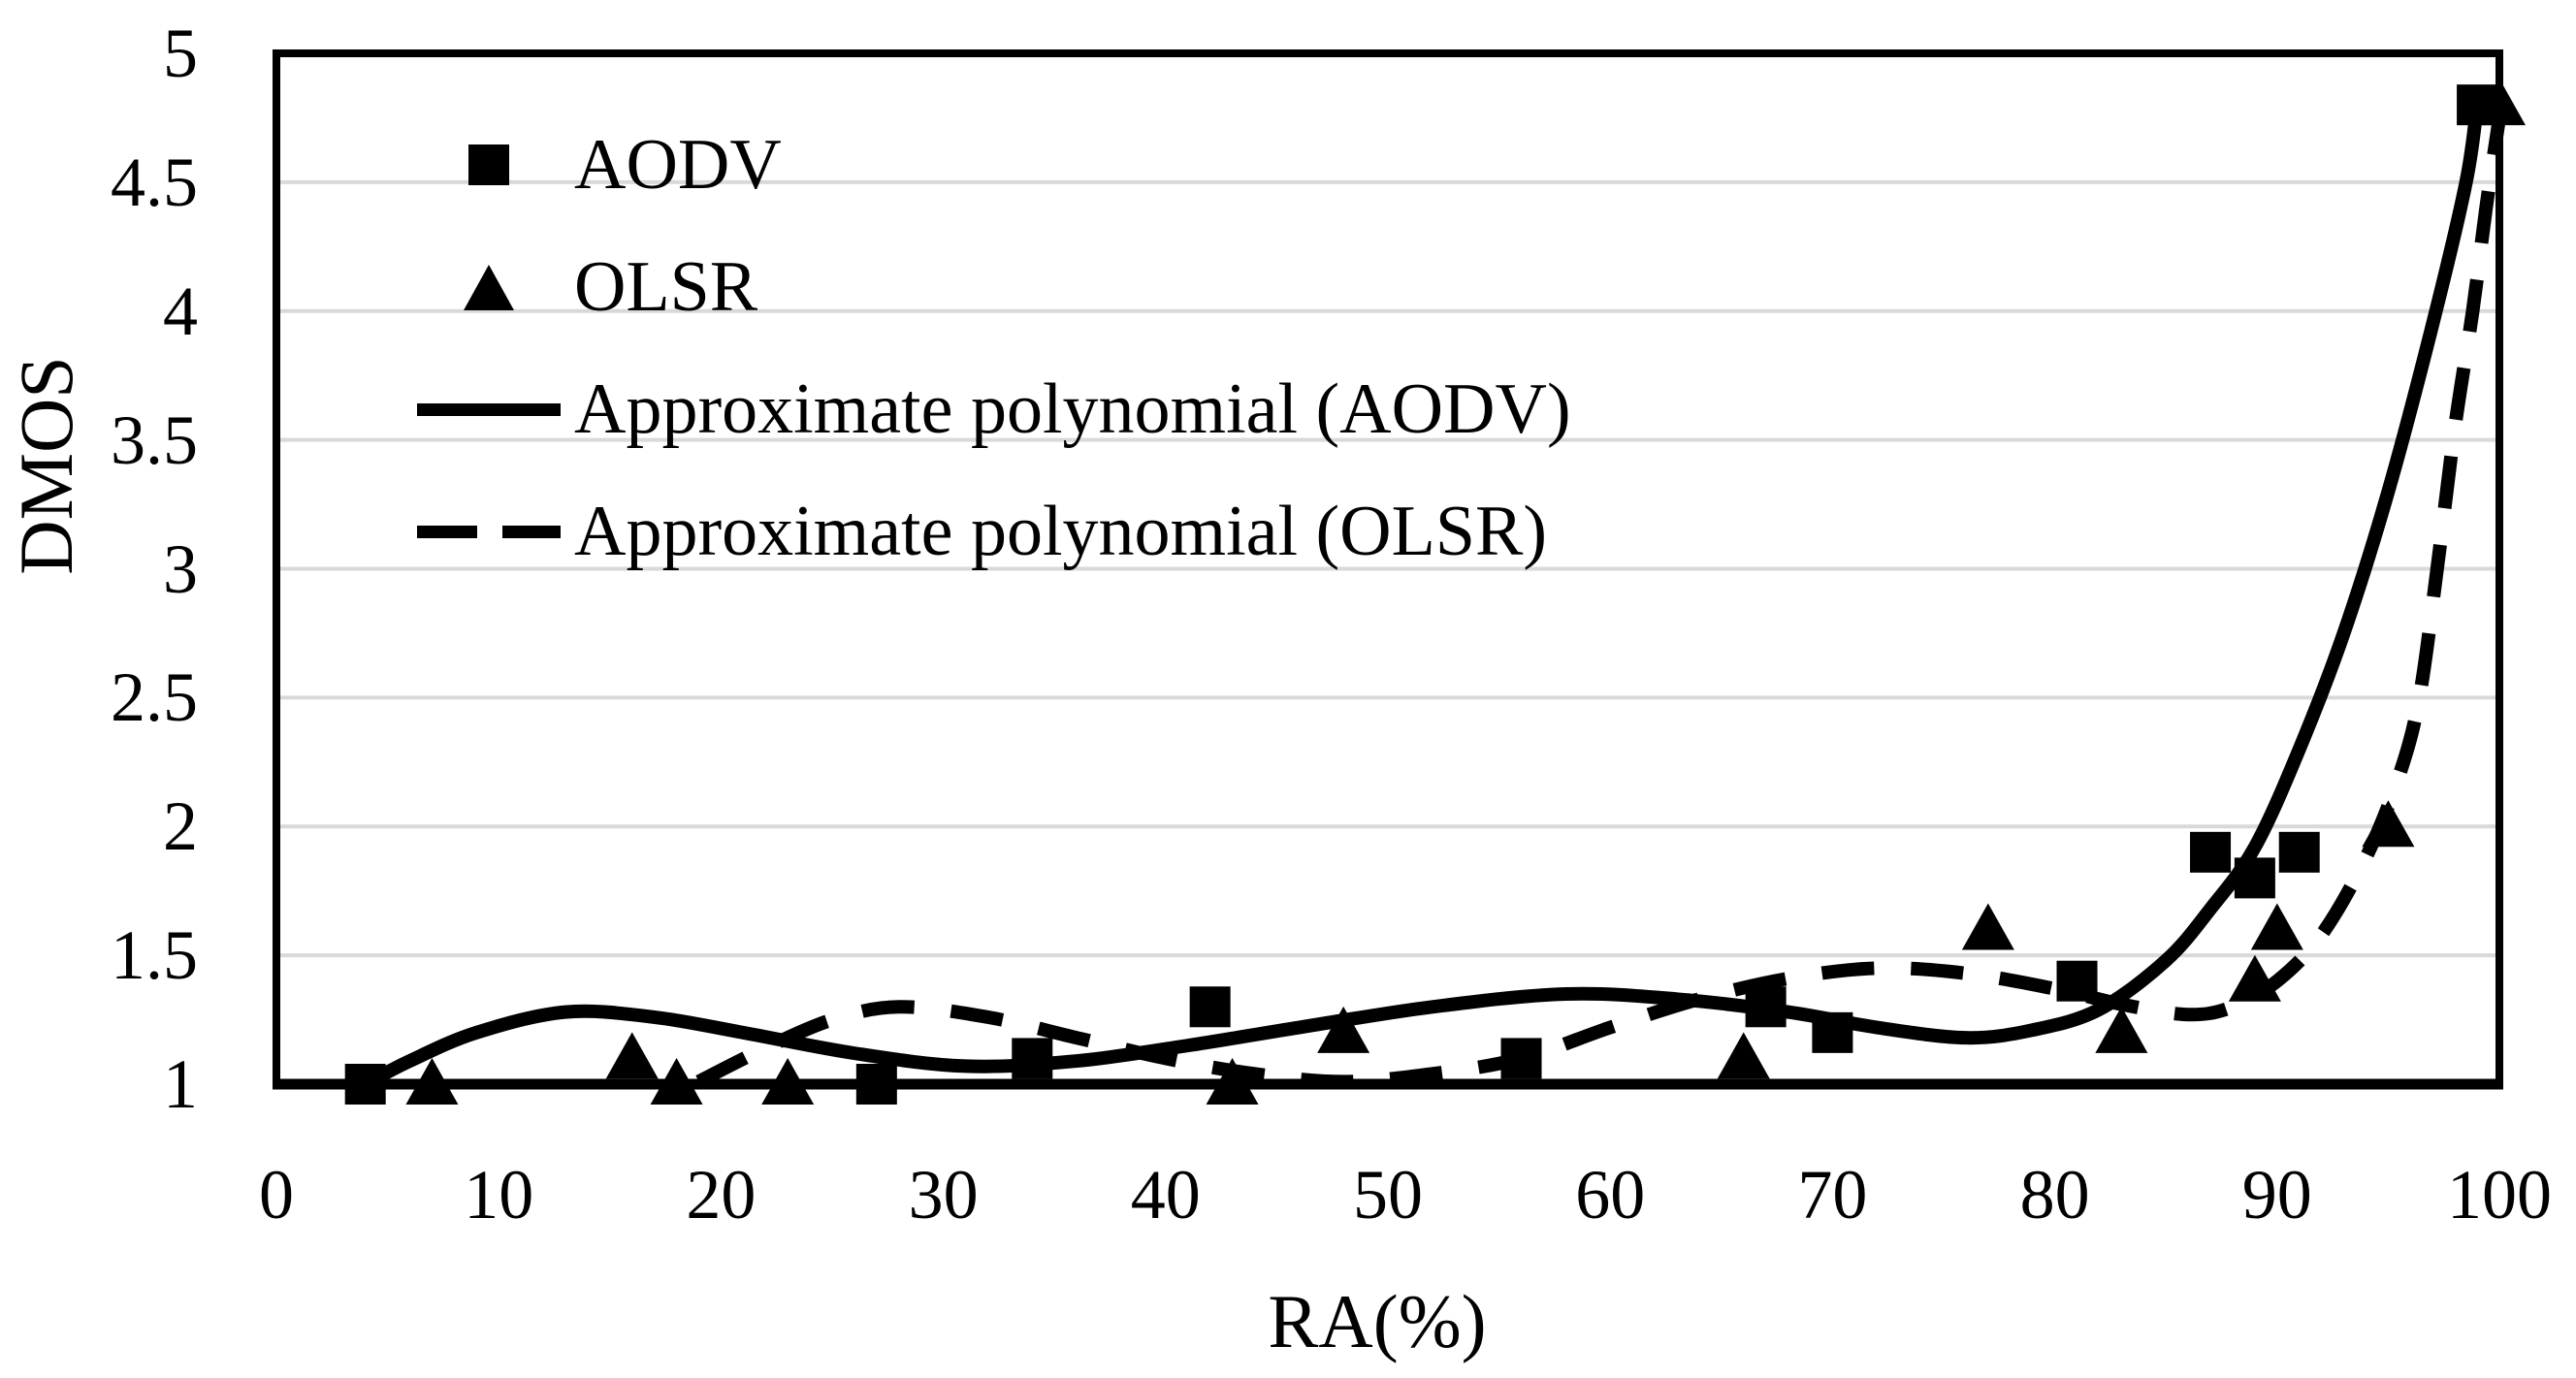  I want to click on dashed-line-sample-icon, so click(489, 531).